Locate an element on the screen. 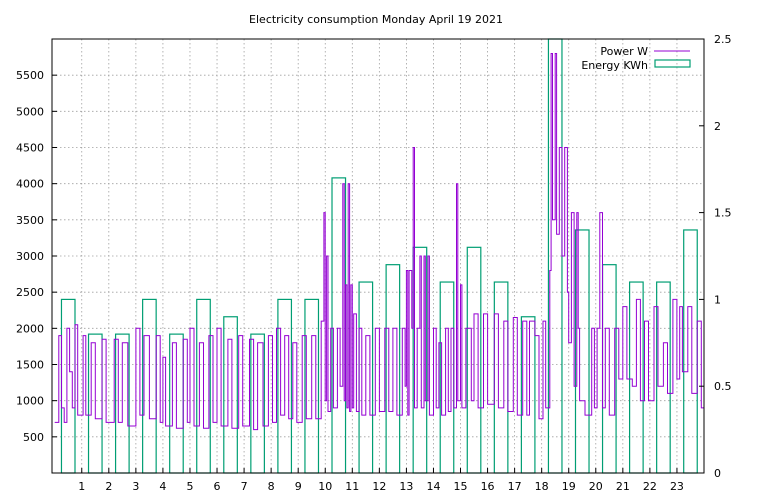 The height and width of the screenshot is (500, 768). x-tick-label-8: 8 is located at coordinates (271, 486).